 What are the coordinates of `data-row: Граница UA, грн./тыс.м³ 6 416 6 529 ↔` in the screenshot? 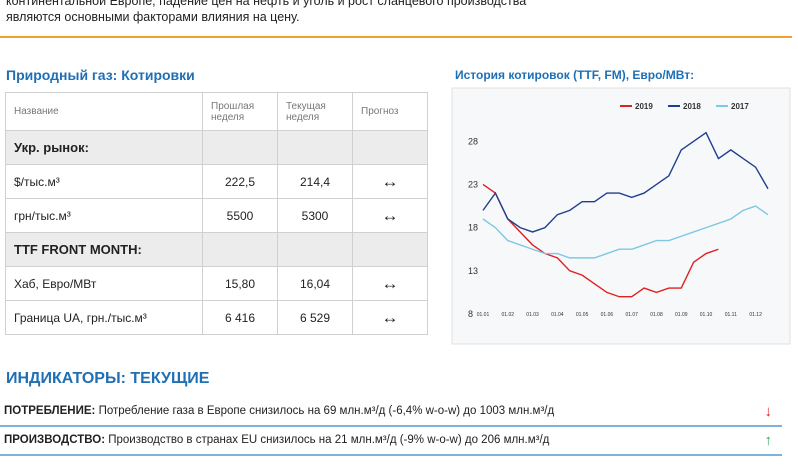 It's located at (216, 317).